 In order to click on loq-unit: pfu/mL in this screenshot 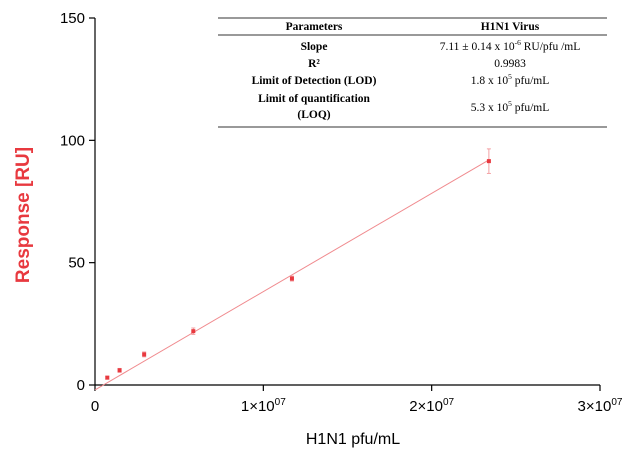, I will do `click(530, 108)`.